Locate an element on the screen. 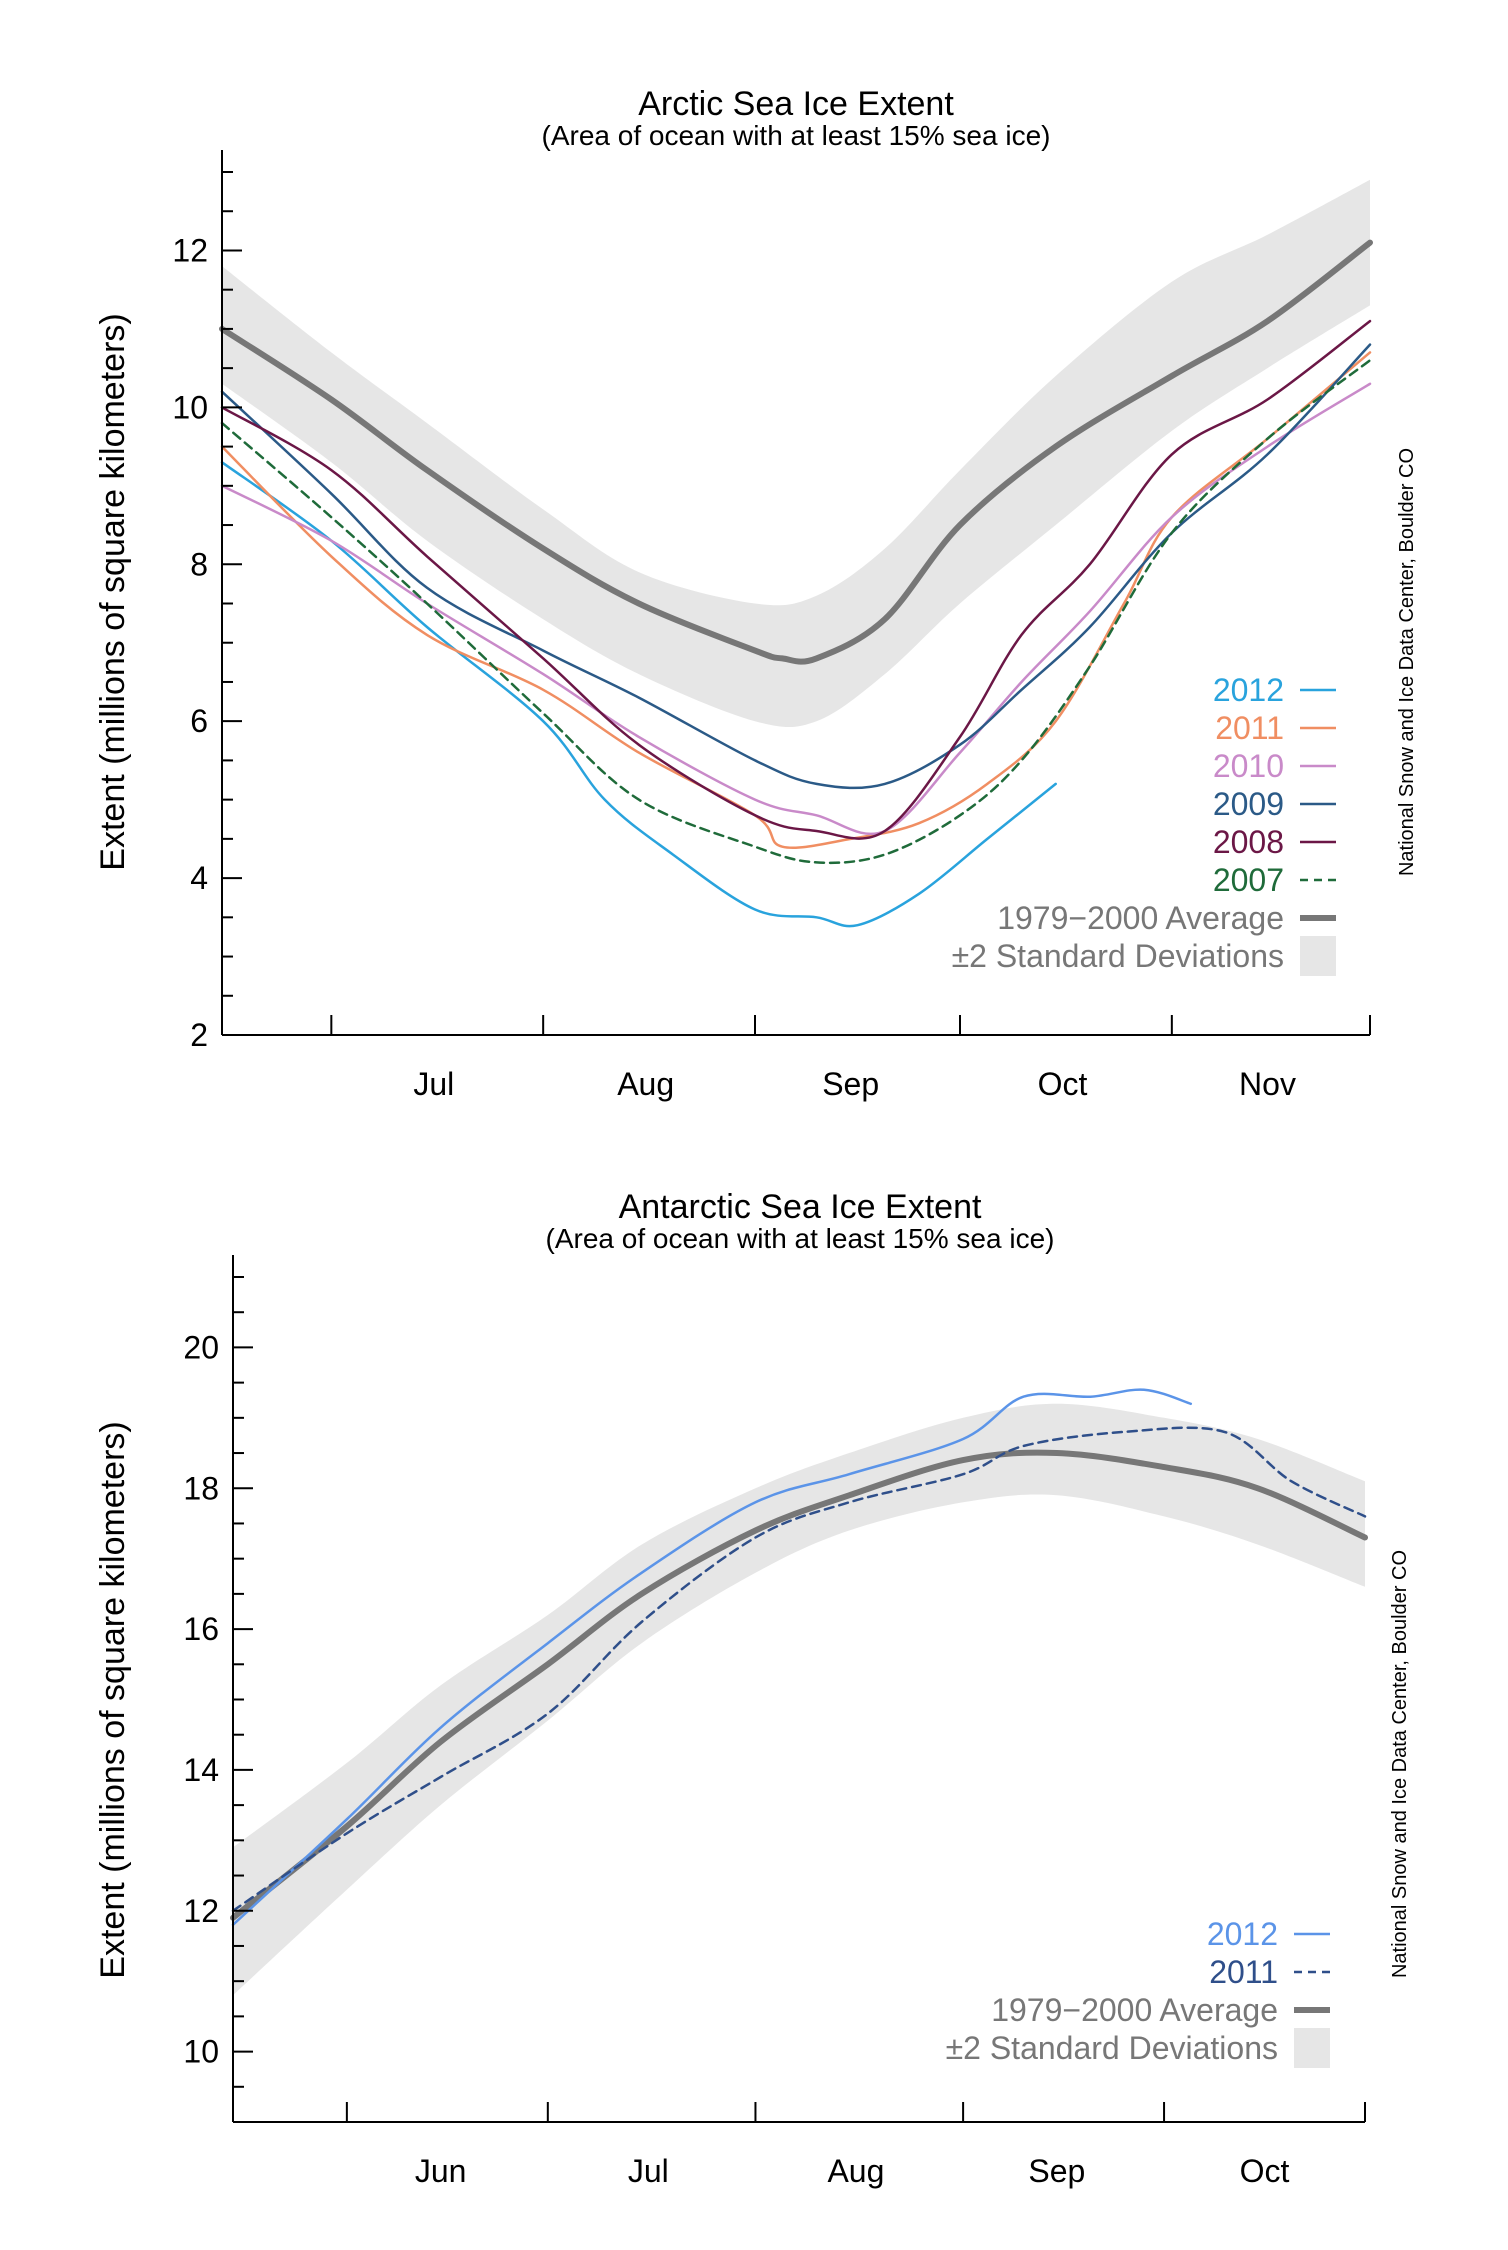 Image resolution: width=1508 pixels, height=2250 pixels. antarctic-legend-label-average: 1979−2000 Average is located at coordinates (1134, 2010).